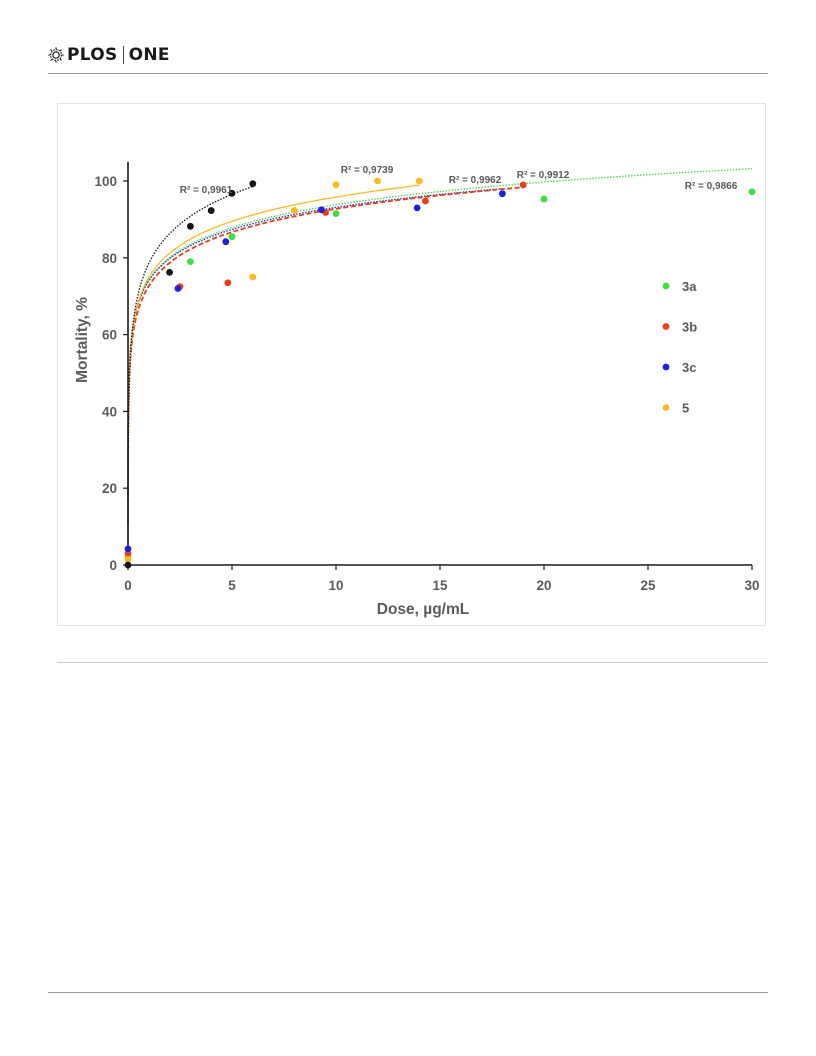 The image size is (816, 1056). Describe the element at coordinates (408, 992) in the screenshot. I see `page-footer-rule` at that location.